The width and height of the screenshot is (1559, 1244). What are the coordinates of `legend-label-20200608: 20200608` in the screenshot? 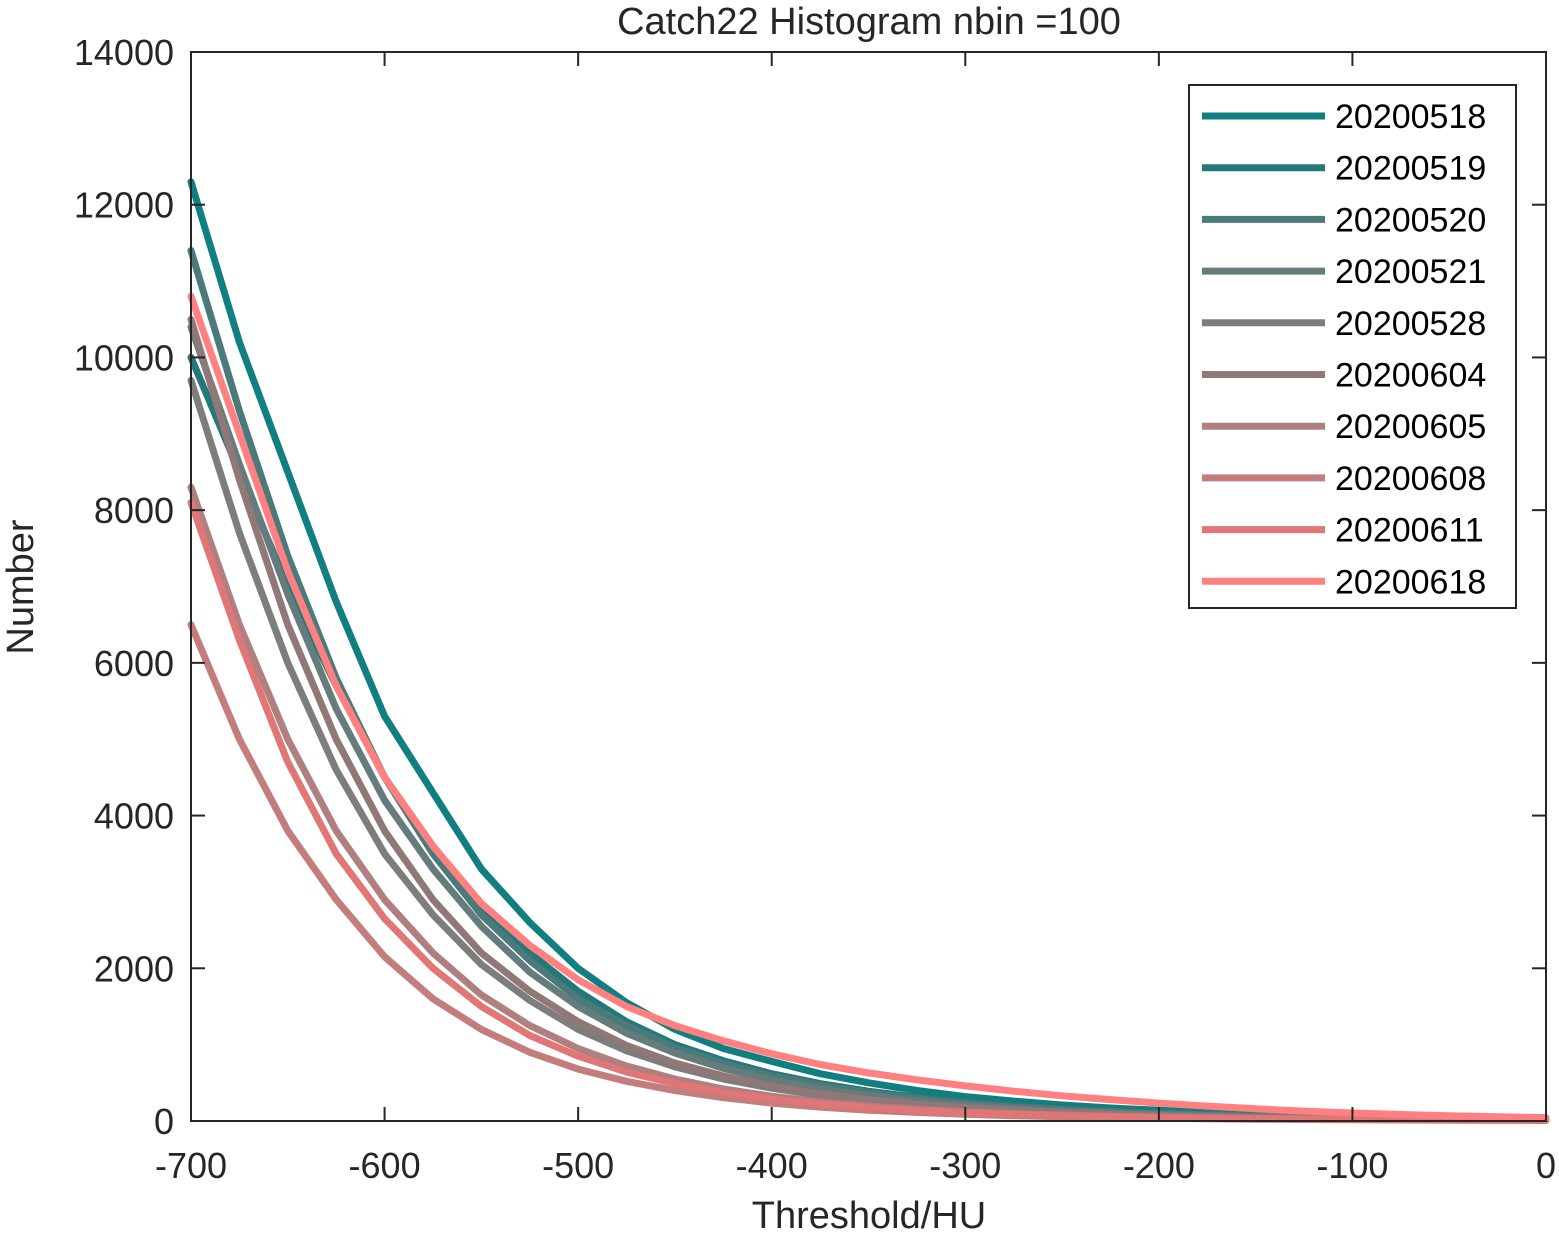 It's located at (1410, 479).